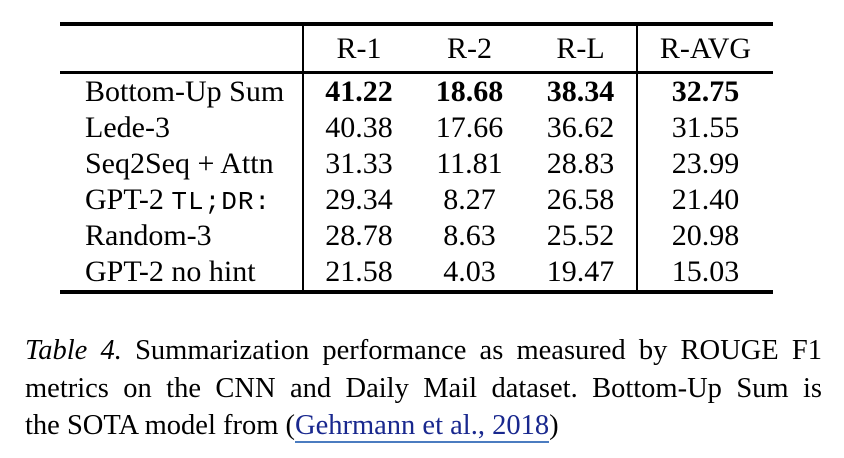 Image resolution: width=844 pixels, height=458 pixels. Describe the element at coordinates (580, 163) in the screenshot. I see `rl-value: 28.83` at that location.